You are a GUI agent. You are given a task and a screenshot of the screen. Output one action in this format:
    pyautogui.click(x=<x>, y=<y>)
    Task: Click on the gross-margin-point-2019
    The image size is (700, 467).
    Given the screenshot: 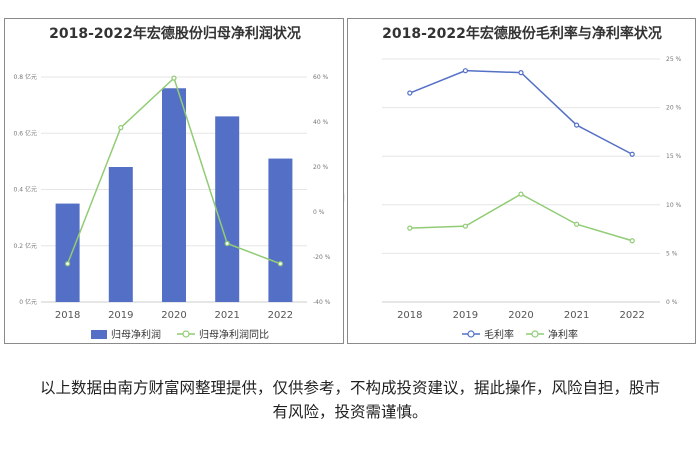 What is the action you would take?
    pyautogui.click(x=465, y=71)
    